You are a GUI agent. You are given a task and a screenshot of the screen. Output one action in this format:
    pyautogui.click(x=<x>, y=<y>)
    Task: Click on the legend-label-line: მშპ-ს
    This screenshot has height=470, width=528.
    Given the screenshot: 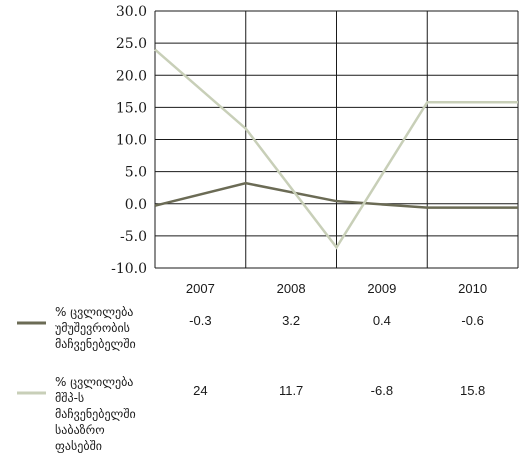 What is the action you would take?
    pyautogui.click(x=69, y=398)
    